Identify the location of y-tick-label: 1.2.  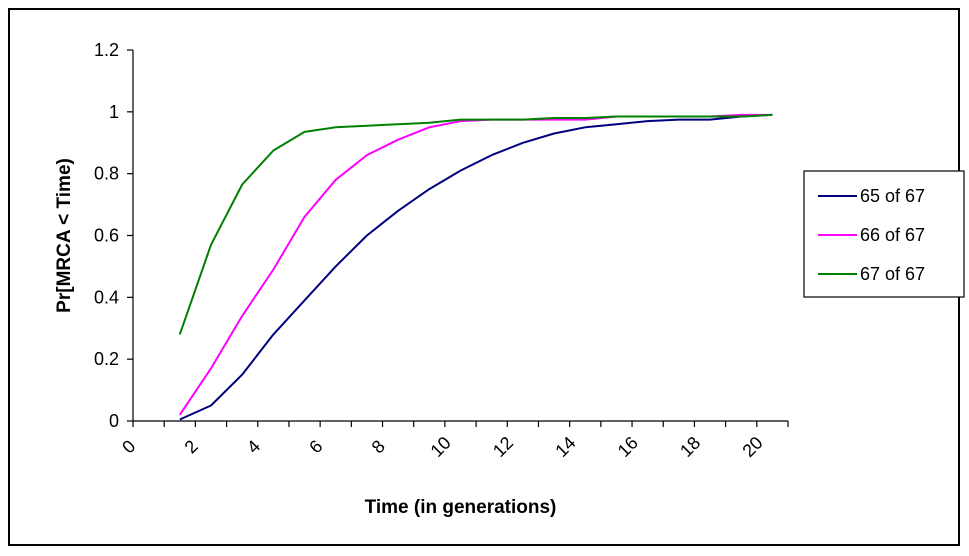
(106, 50).